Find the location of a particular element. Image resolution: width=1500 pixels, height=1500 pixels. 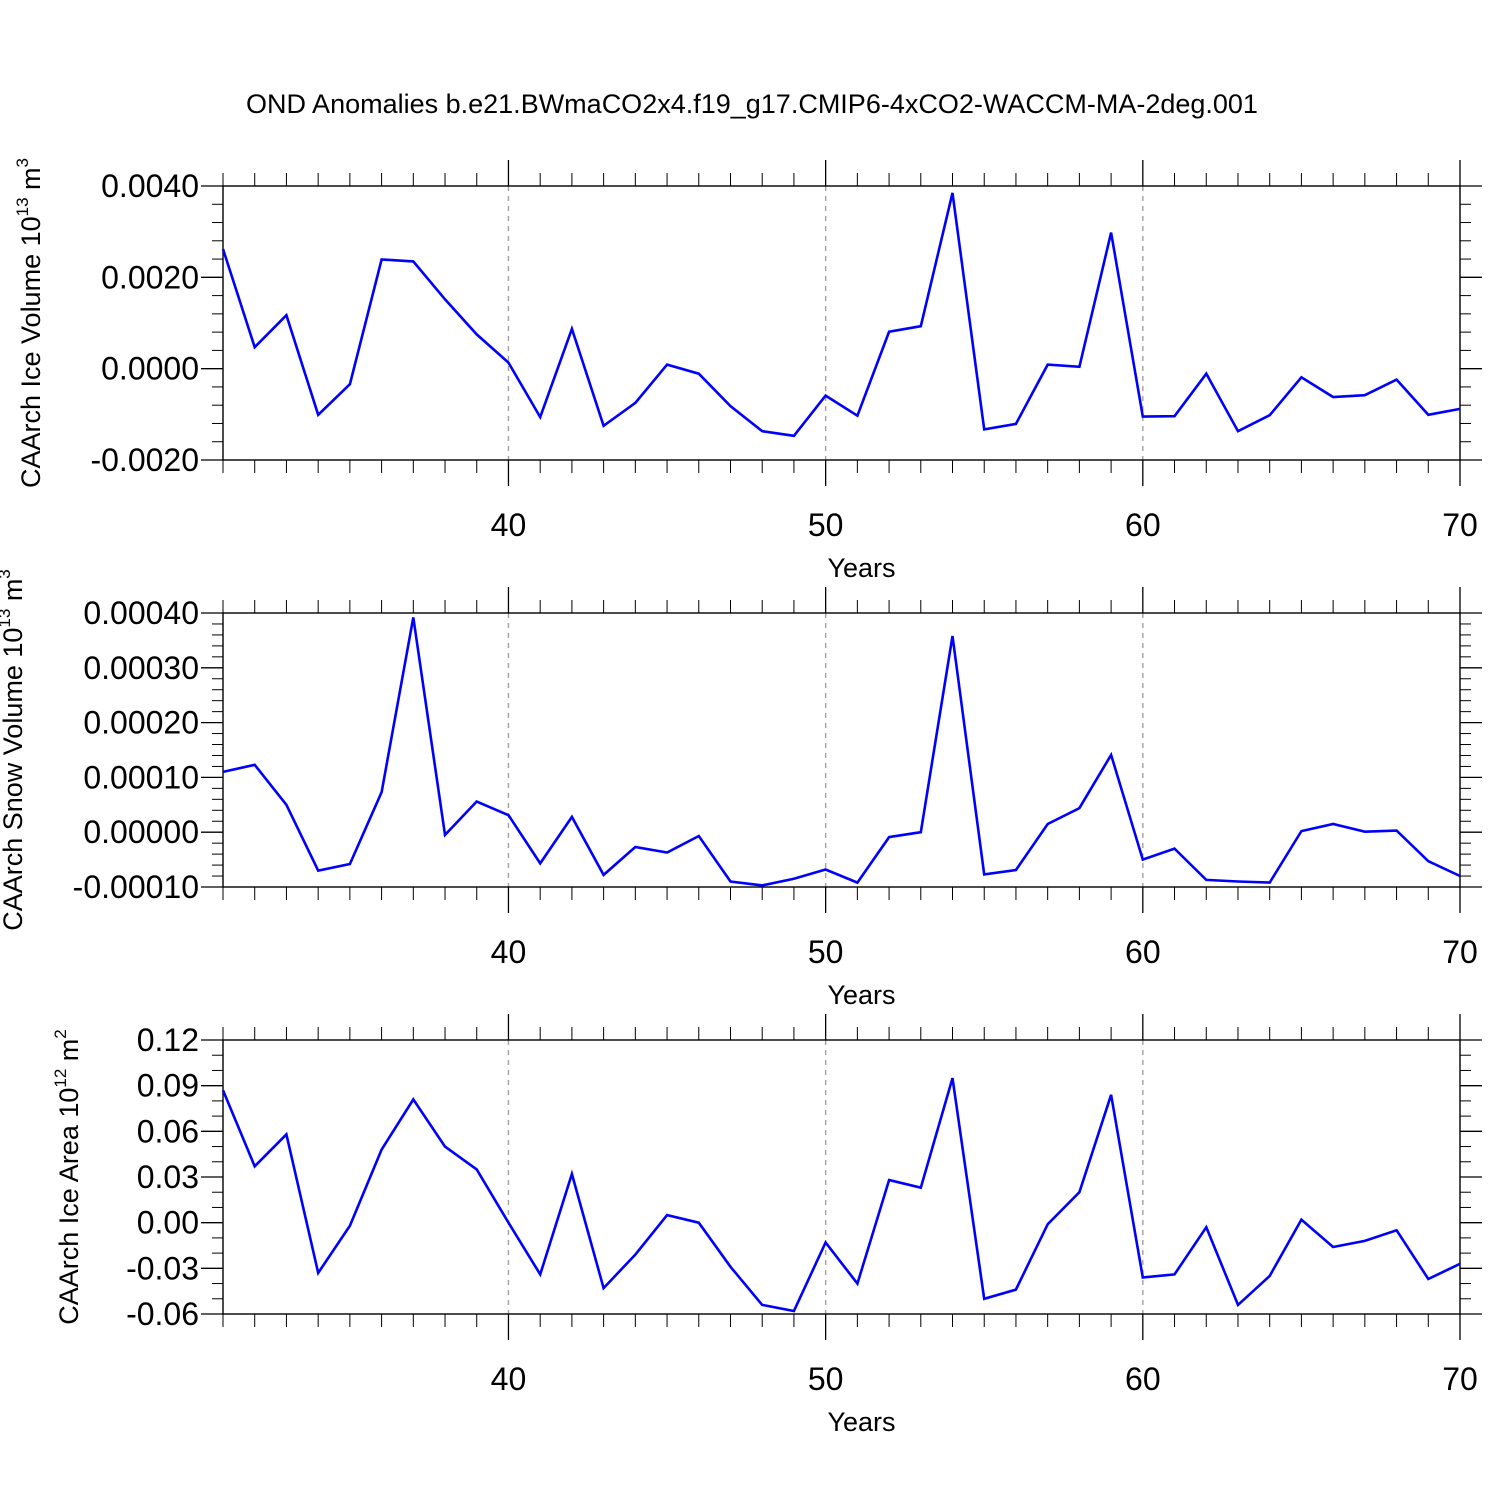

y-axis-label-text: CAArch Ice Volume 10 is located at coordinates (31, 352).